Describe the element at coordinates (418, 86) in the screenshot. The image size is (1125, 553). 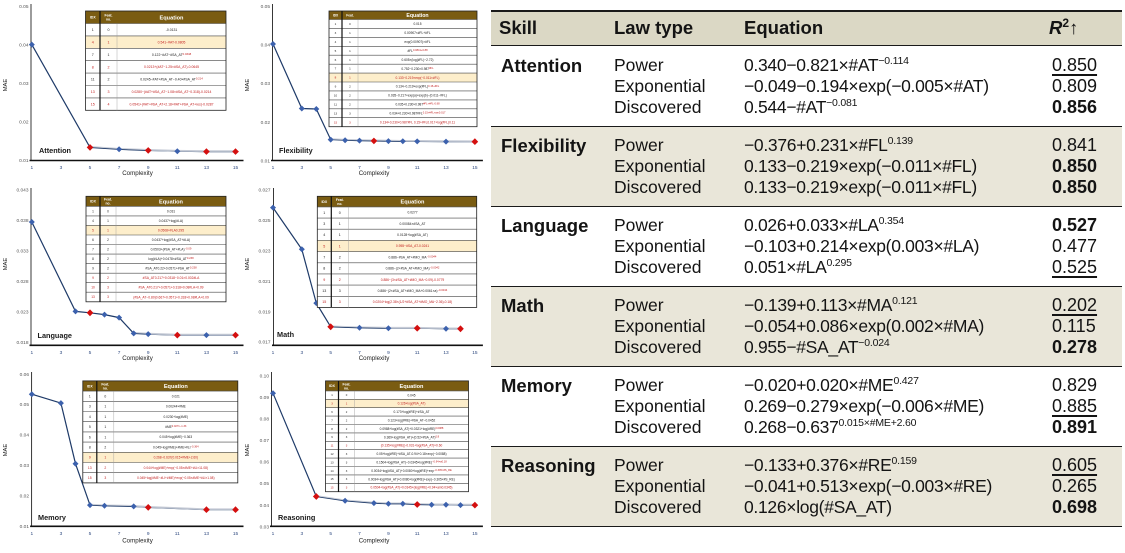
I see `svg-text: 0.134−0.219×exp(#FL)0.15+#FL` at that location.